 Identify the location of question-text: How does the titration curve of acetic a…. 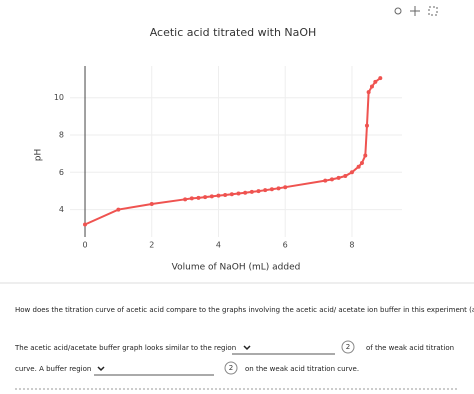
(244, 310).